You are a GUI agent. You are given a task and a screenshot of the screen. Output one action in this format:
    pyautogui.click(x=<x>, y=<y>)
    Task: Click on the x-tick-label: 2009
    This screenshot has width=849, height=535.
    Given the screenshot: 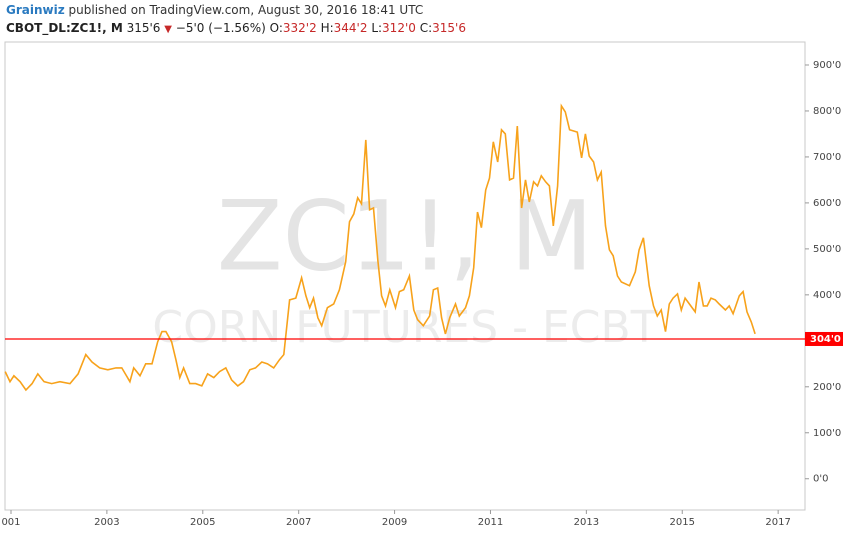 What is the action you would take?
    pyautogui.click(x=394, y=522)
    